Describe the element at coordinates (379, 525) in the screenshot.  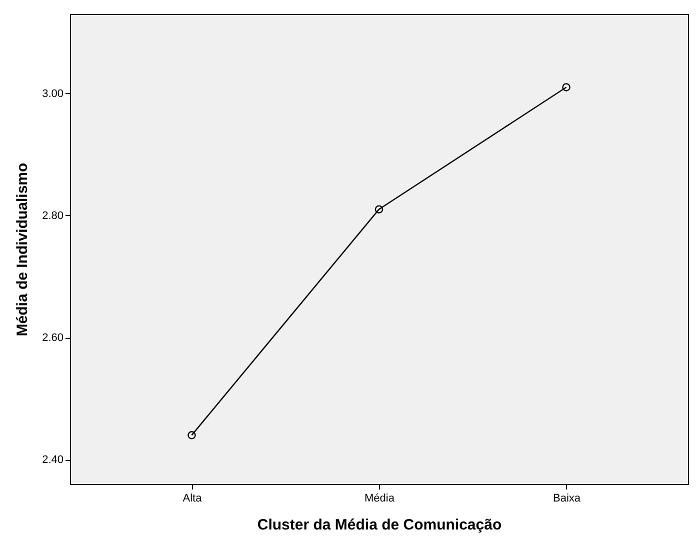
I see `x-axis-title: Cluster da Média de Comunicação` at that location.